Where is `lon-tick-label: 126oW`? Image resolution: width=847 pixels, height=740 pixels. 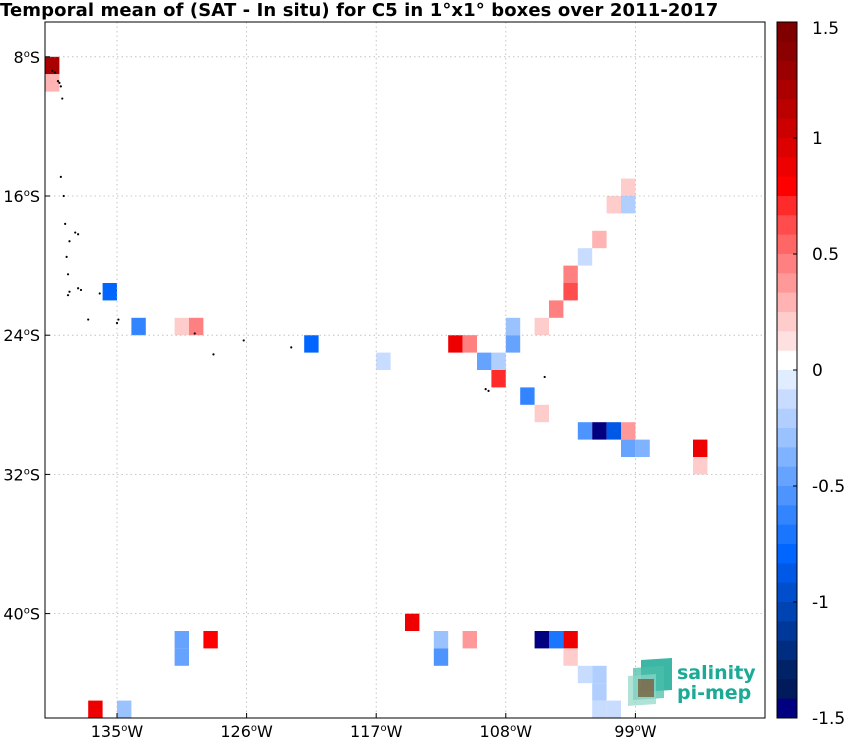 lon-tick-label: 126oW is located at coordinates (246, 731).